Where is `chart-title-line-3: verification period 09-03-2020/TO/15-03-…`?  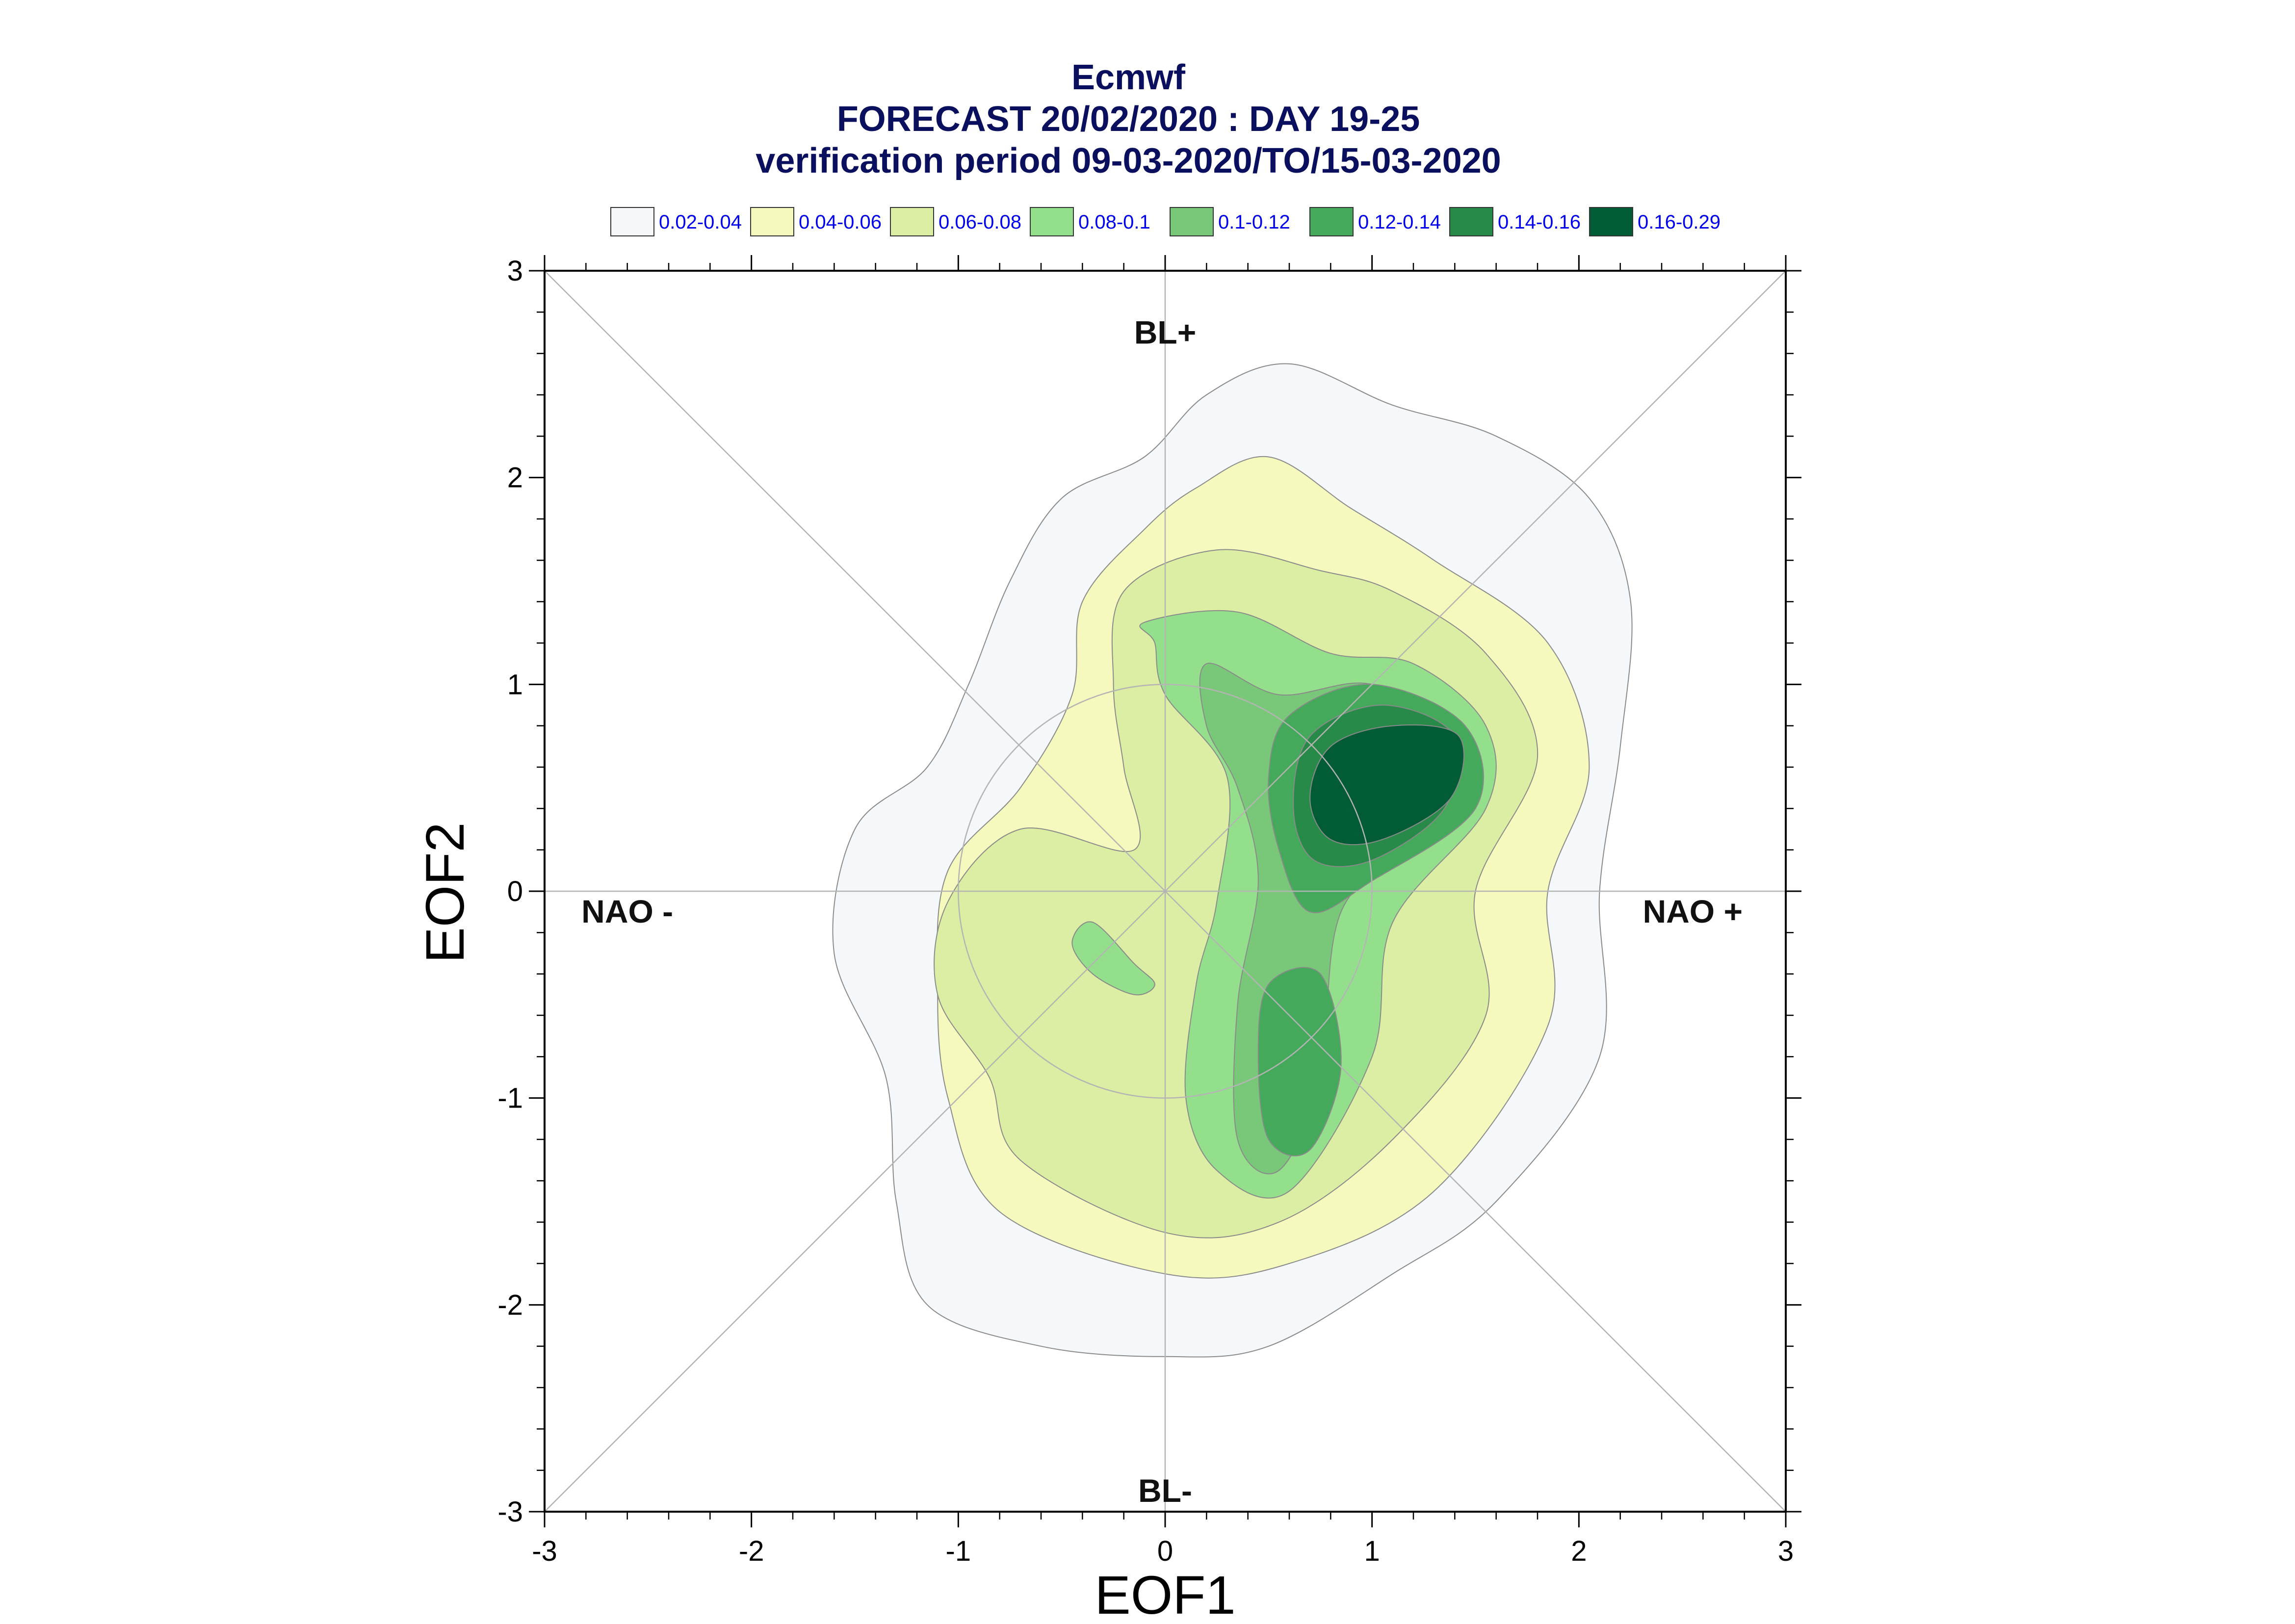 chart-title-line-3: verification period 09-03-2020/TO/15-03-… is located at coordinates (1128, 160).